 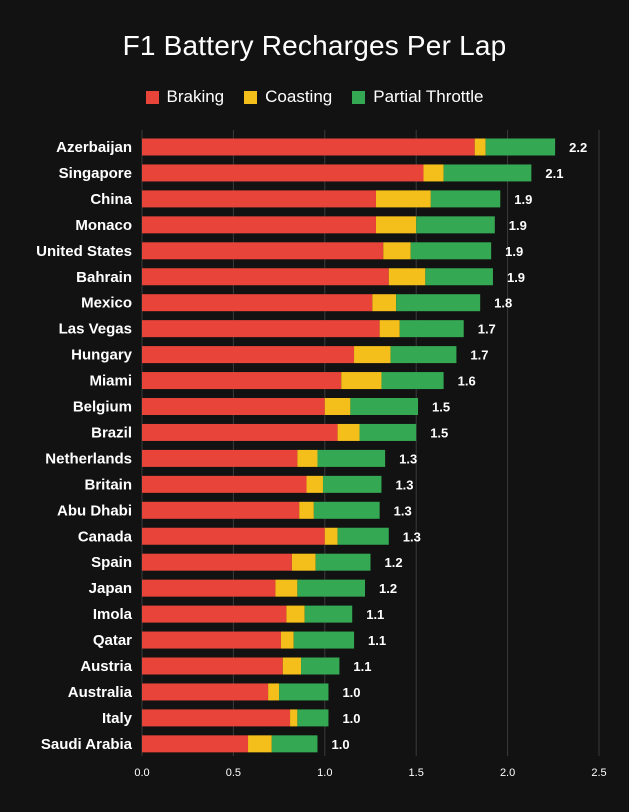 I want to click on category-label: Austria, so click(x=106, y=666).